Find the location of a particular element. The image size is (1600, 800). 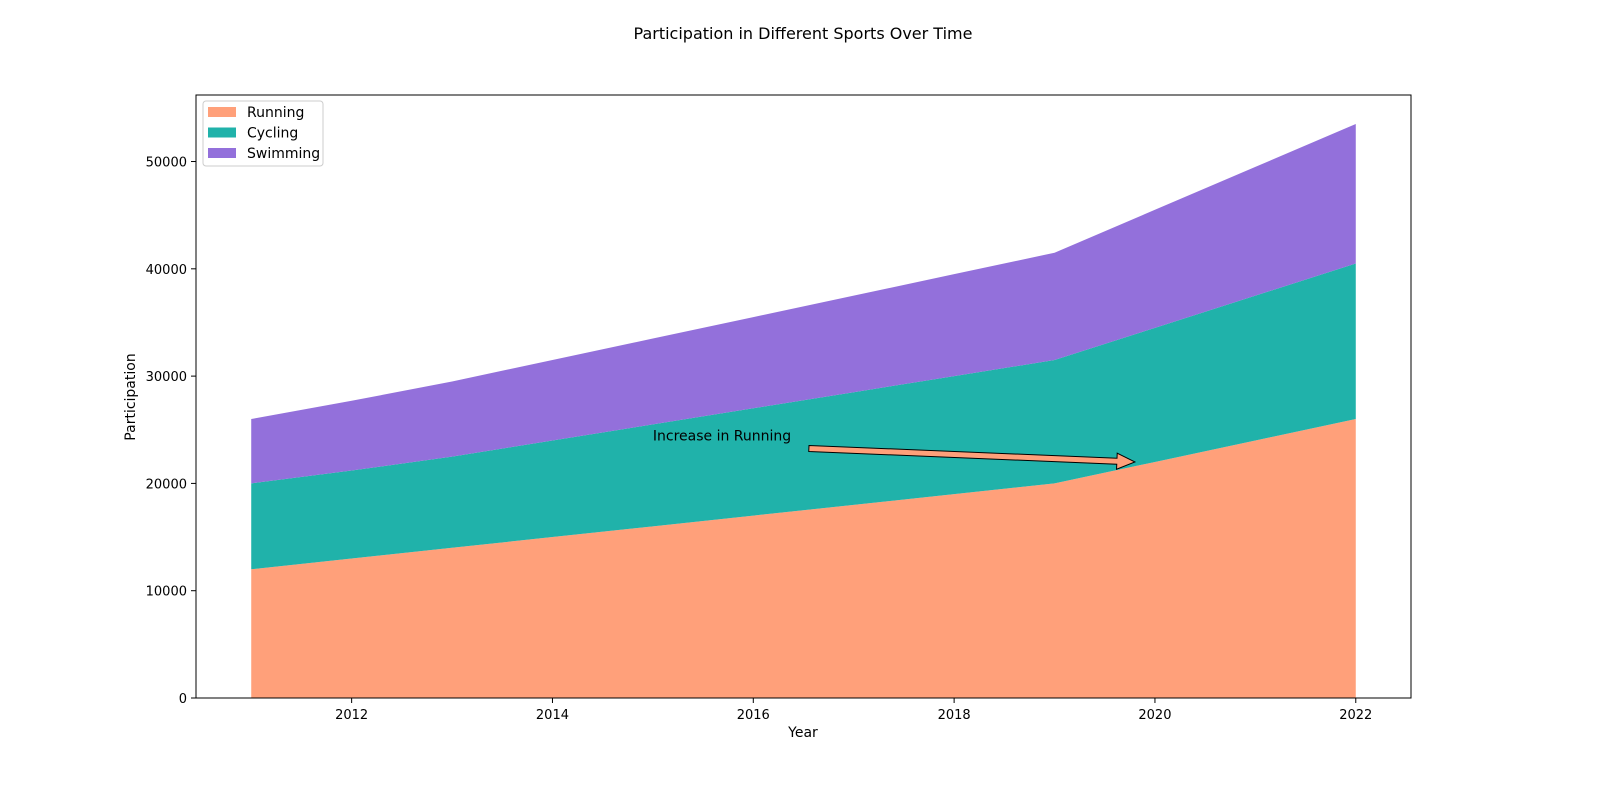

x-axis: 2012 2014 2016 2018 2020 2022 is located at coordinates (853, 710).